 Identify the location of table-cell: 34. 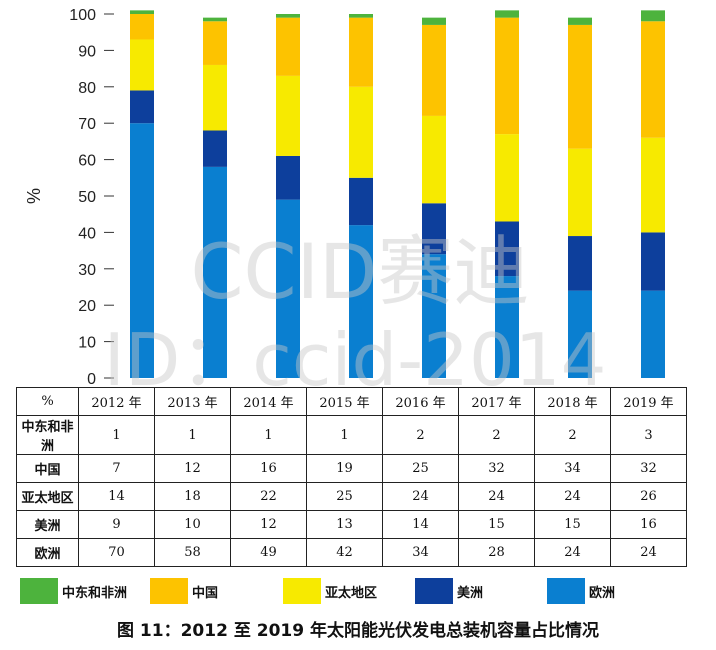
(572, 468).